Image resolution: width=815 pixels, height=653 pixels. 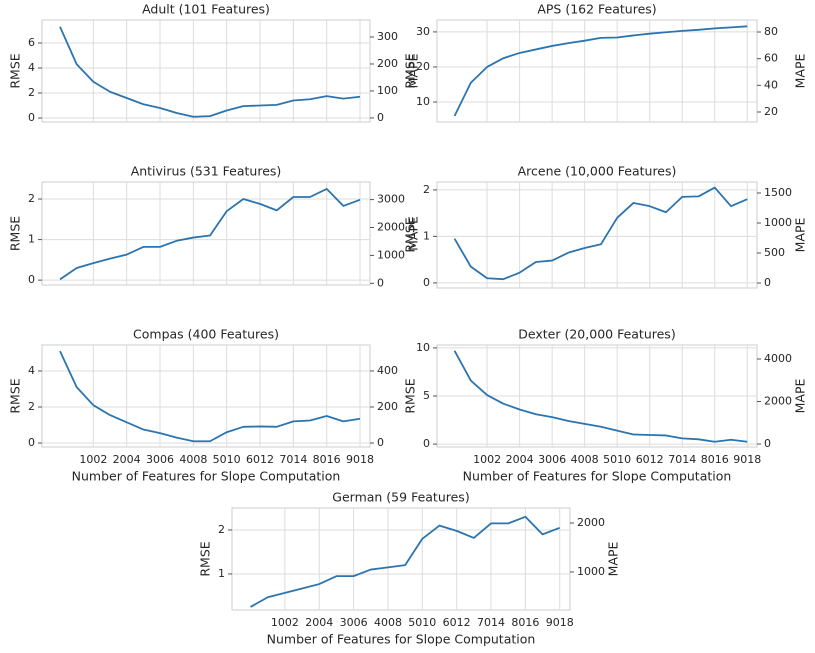 I want to click on y2-tick-label: 100, so click(x=387, y=90).